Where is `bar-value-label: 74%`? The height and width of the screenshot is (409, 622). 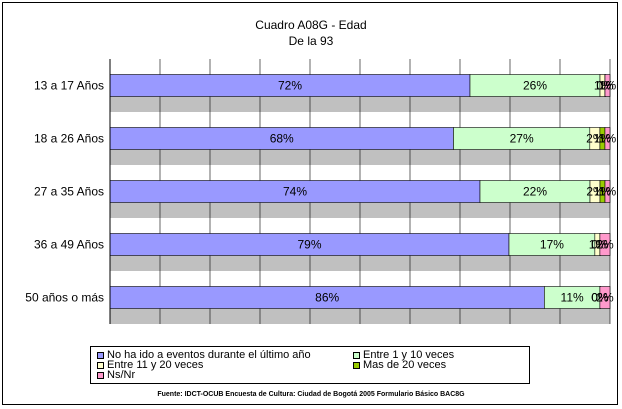
bar-value-label: 74% is located at coordinates (295, 192).